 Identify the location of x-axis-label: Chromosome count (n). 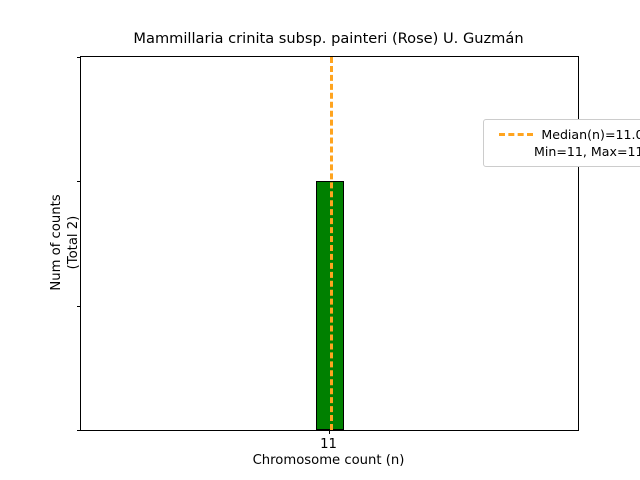
(328, 460).